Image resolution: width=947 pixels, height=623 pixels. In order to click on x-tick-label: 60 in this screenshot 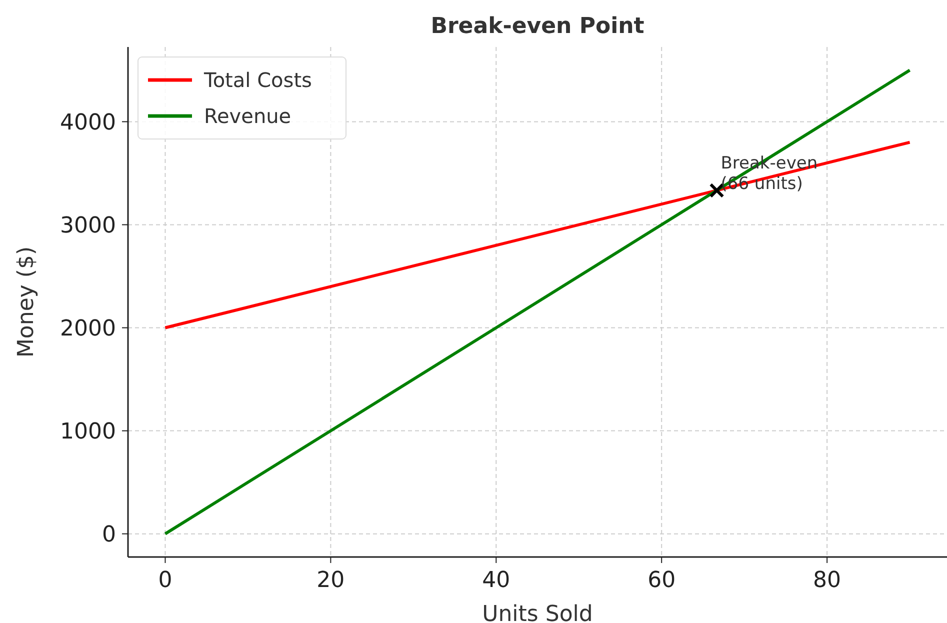, I will do `click(662, 580)`.